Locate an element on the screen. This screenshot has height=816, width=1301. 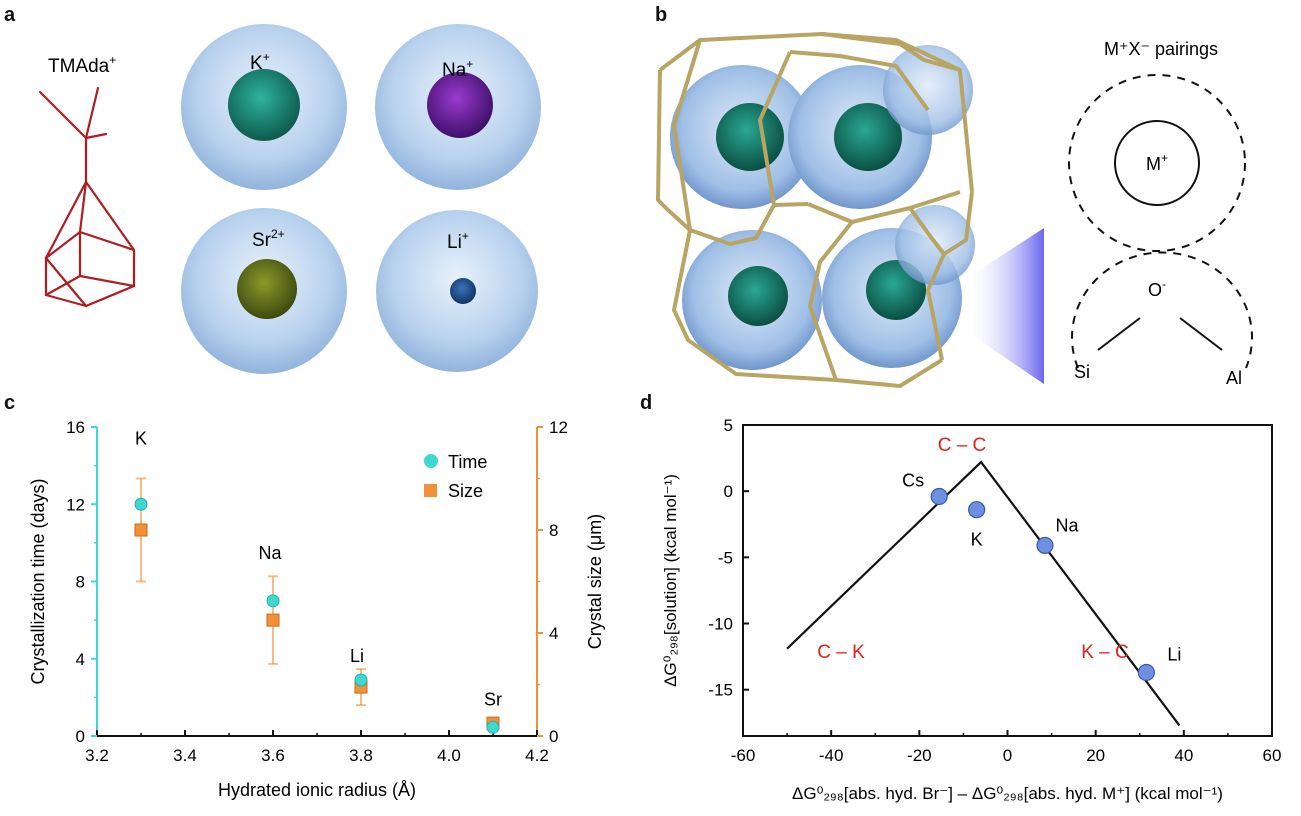
x-tick-label: -60 is located at coordinates (743, 755).